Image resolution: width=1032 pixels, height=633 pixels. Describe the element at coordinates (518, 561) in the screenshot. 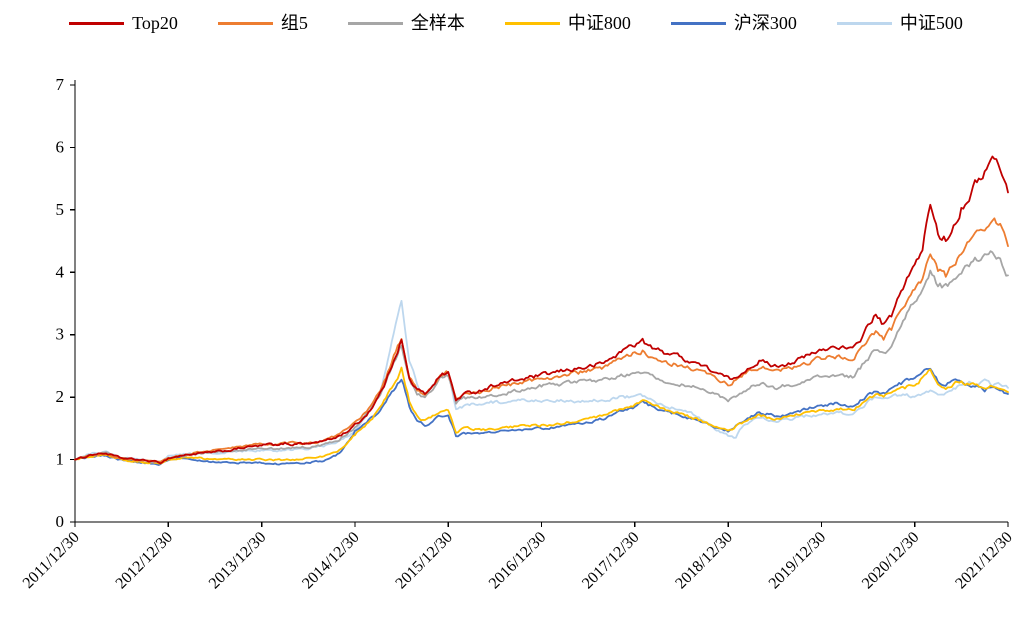

I see `x-tick-label: 2016/12/30` at that location.